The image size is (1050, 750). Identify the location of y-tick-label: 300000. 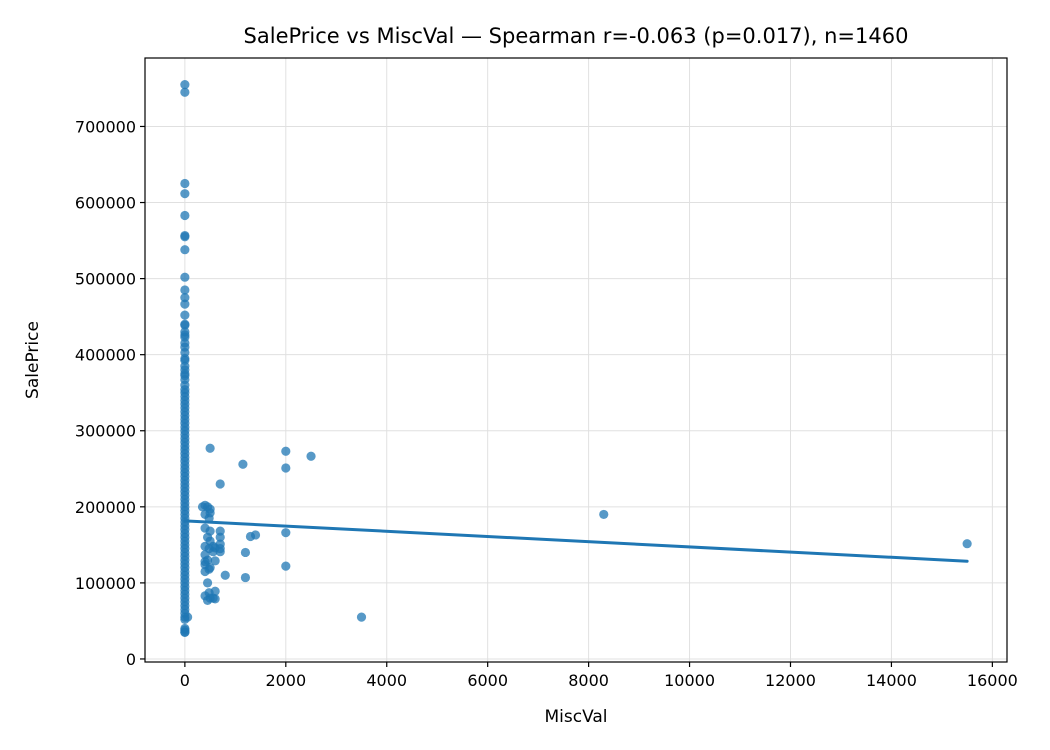
(105, 431).